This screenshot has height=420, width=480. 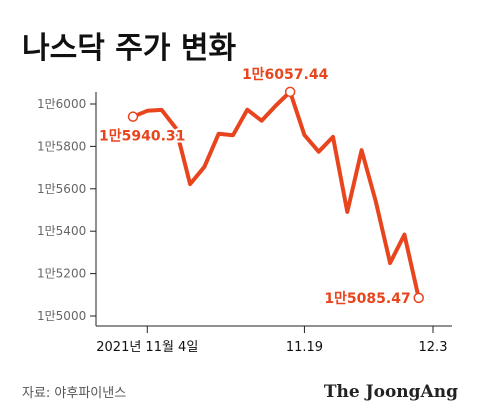 I want to click on point-label: 1만5940.31, so click(x=142, y=137).